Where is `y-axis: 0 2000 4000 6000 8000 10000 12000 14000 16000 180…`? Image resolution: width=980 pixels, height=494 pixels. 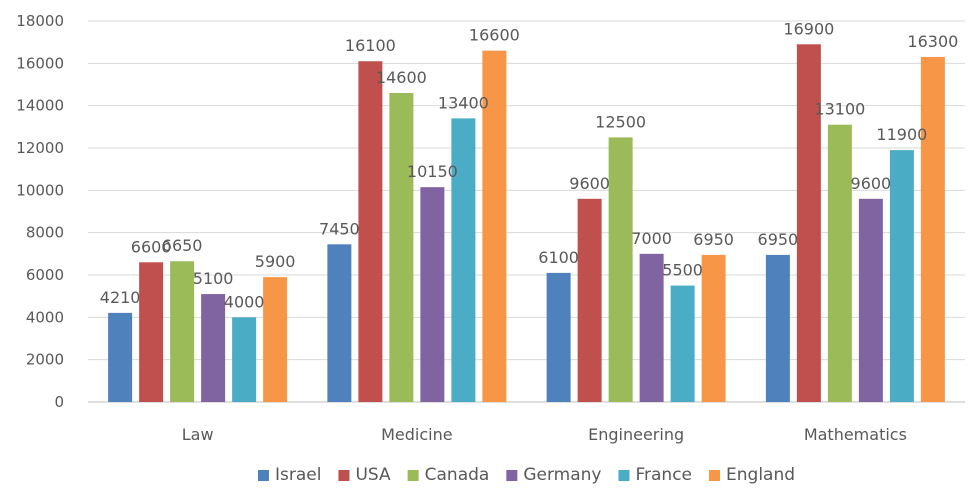
y-axis: 0 2000 4000 6000 8000 10000 12000 14000 16000 180… is located at coordinates (40, 211).